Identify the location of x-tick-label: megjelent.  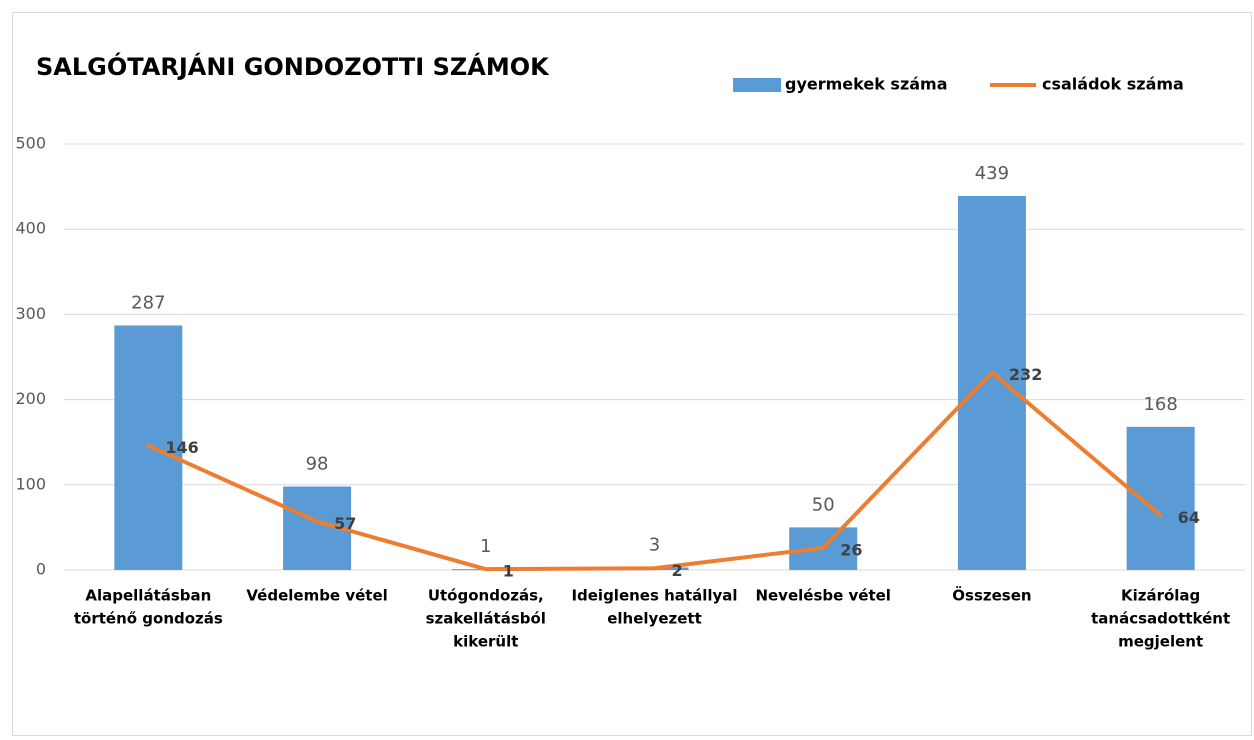
(1160, 642).